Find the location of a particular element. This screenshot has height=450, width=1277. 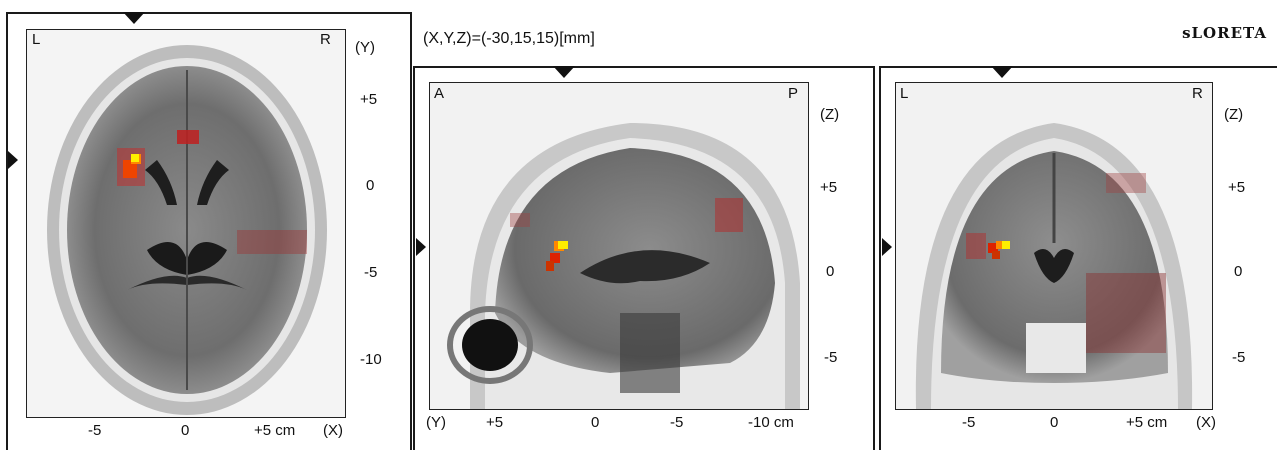

sagittal-axis-z-title: (Z) is located at coordinates (830, 114).